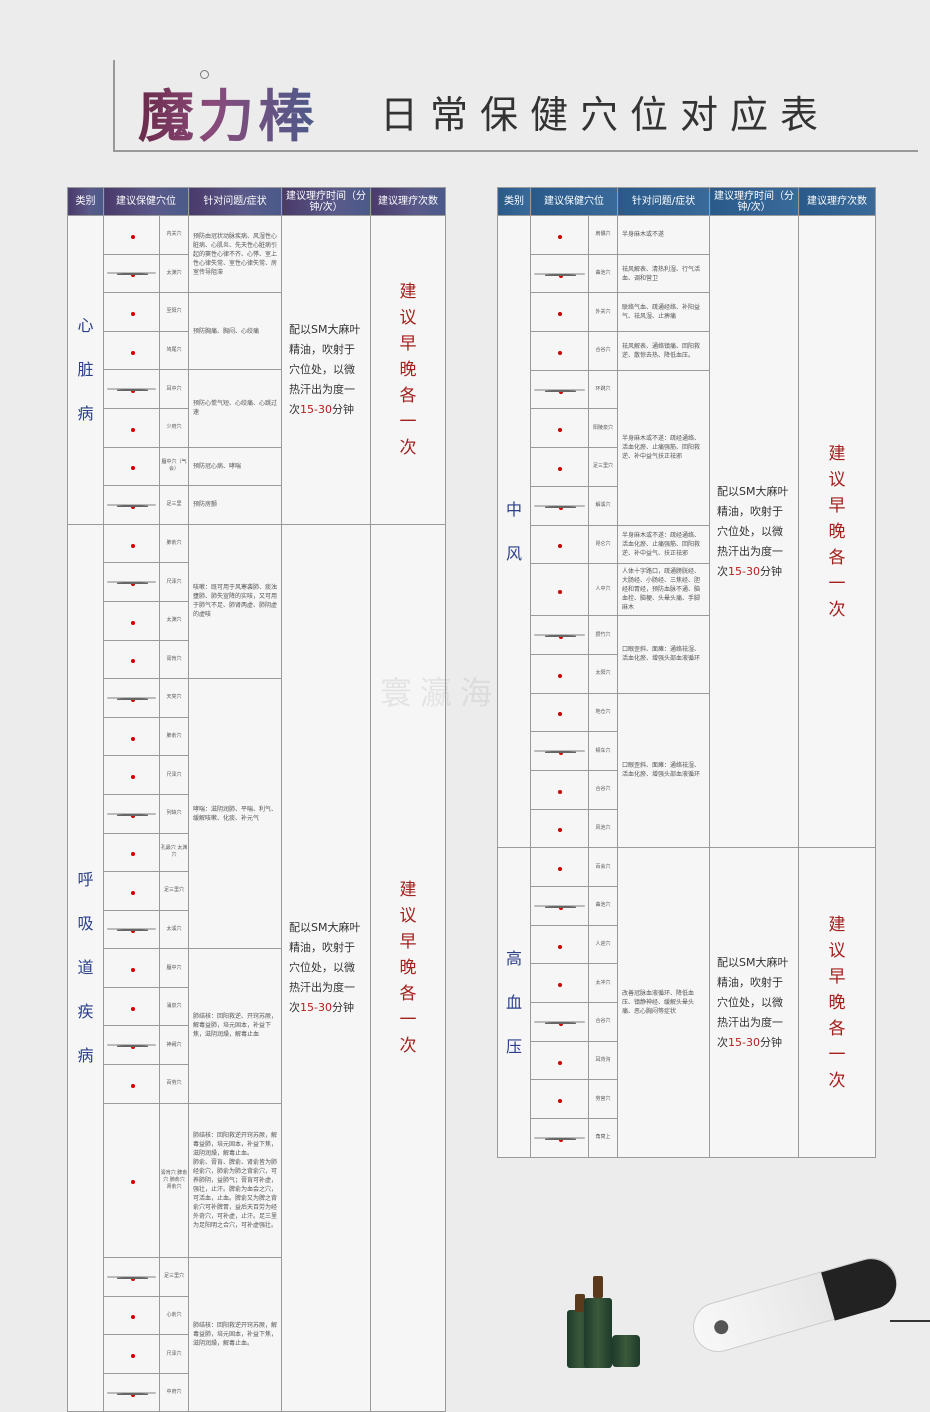 Image resolution: width=930 pixels, height=1412 pixels. What do you see at coordinates (603, 544) in the screenshot?
I see `acupoint-name: 昆仑穴` at bounding box center [603, 544].